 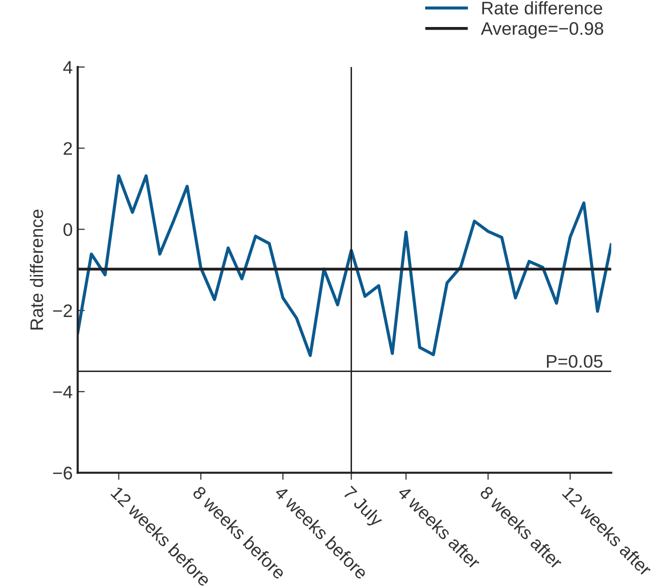 What do you see at coordinates (68, 148) in the screenshot?
I see `y-tick-label: 2` at bounding box center [68, 148].